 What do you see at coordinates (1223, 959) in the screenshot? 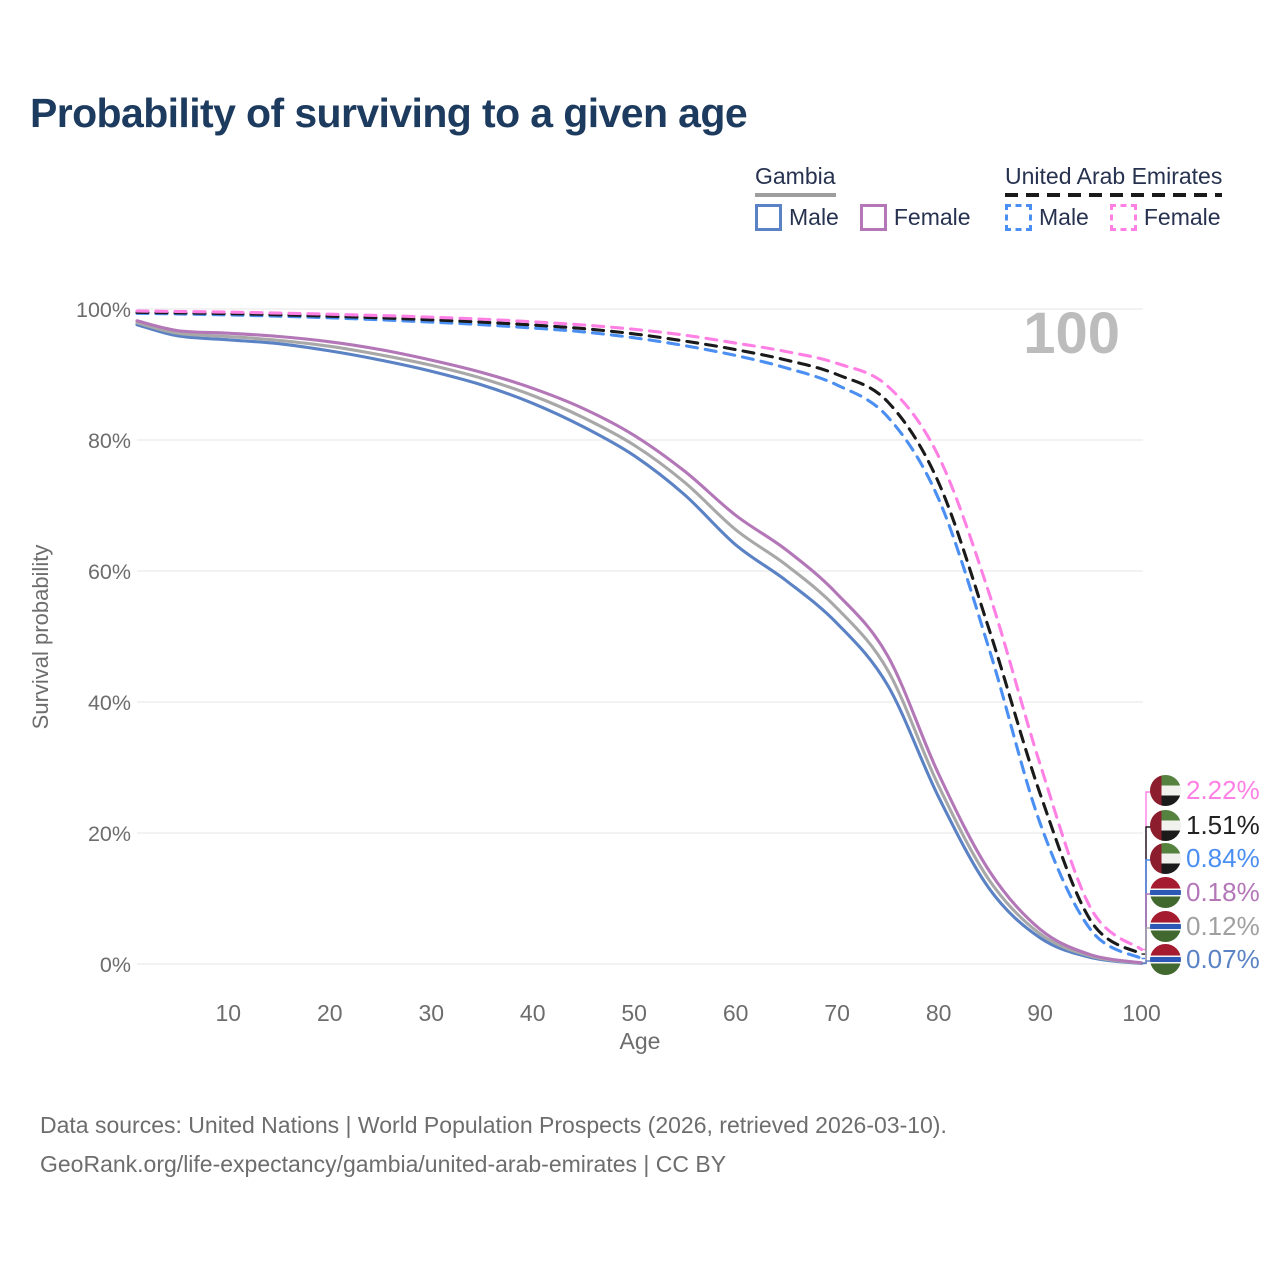
I see `end-label-value: 0.07%` at bounding box center [1223, 959].